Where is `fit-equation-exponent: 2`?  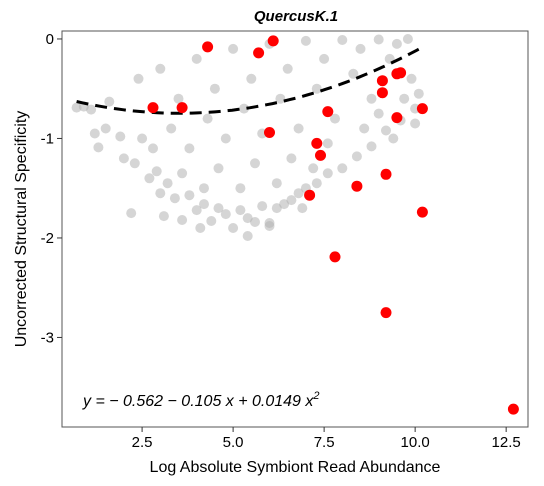
fit-equation-exponent: 2 is located at coordinates (315, 396).